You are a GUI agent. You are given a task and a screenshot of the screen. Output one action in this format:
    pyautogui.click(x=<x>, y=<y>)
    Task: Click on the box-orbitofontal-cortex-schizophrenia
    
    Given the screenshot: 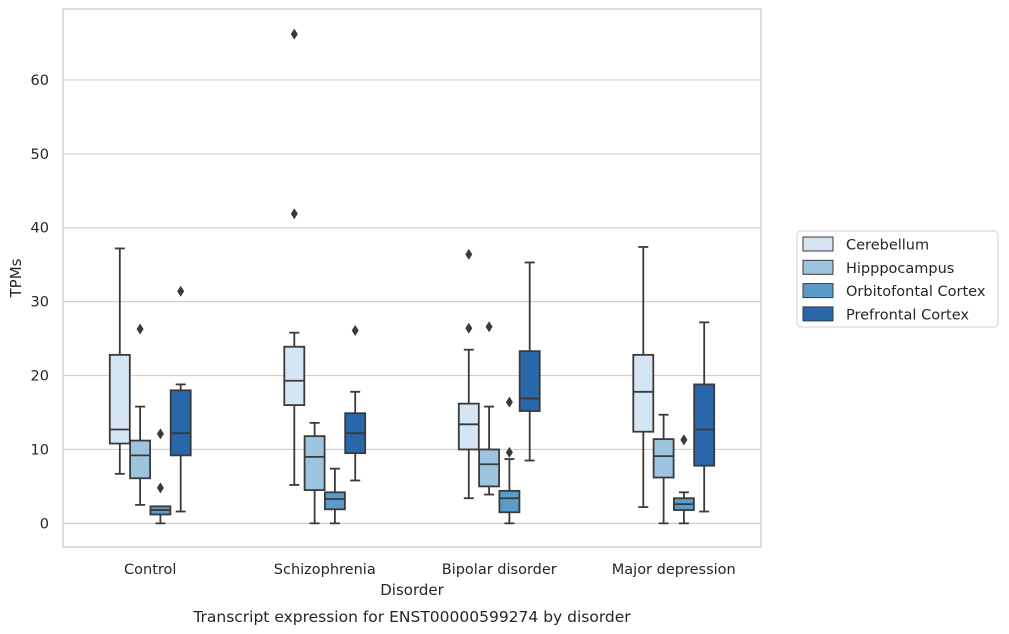 What is the action you would take?
    pyautogui.click(x=334, y=496)
    